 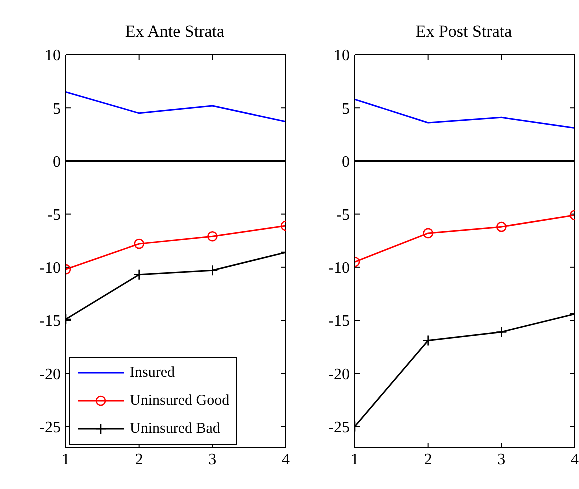 I want to click on legend-label: Uninsured Good, so click(x=180, y=401).